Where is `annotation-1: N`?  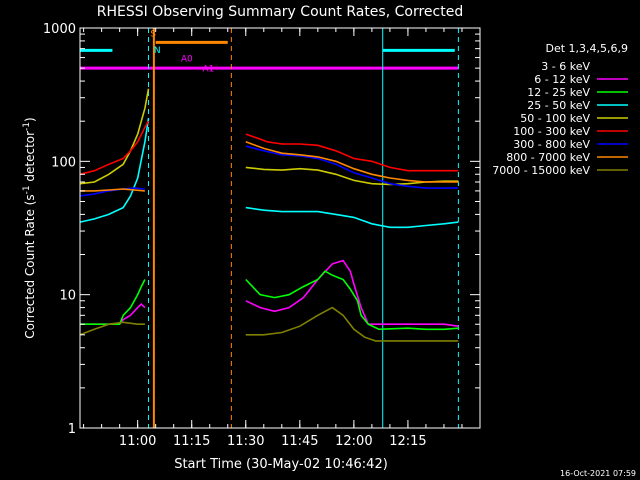
annotation-1: N is located at coordinates (157, 51).